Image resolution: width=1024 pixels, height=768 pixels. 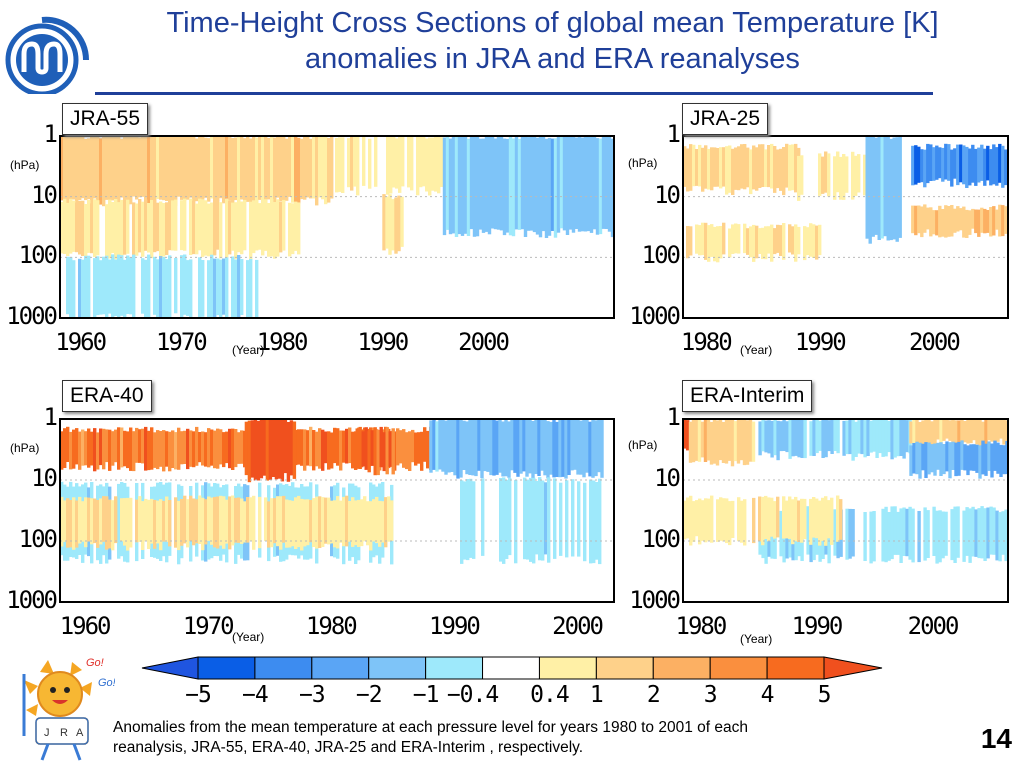 What do you see at coordinates (667, 194) in the screenshot?
I see `ytick-label: 10` at bounding box center [667, 194].